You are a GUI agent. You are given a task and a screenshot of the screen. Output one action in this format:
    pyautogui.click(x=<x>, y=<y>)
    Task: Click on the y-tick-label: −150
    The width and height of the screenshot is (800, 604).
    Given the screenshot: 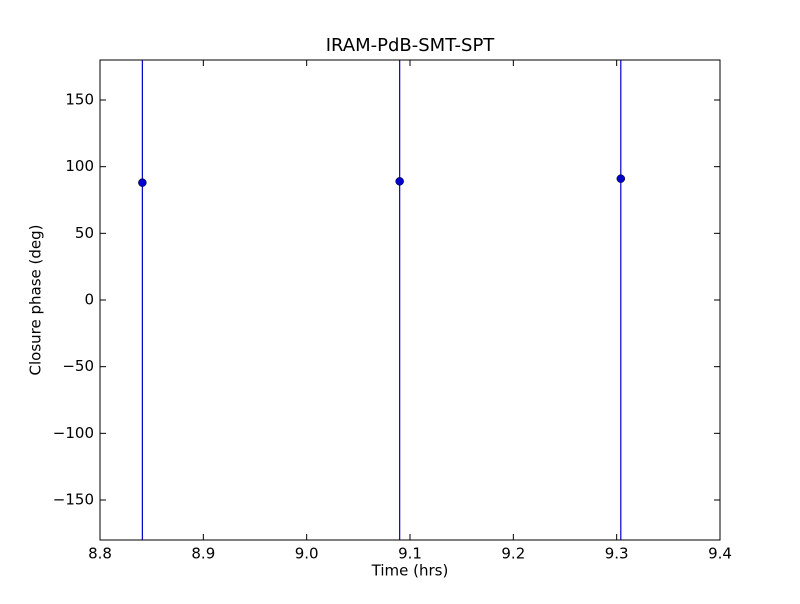 What is the action you would take?
    pyautogui.click(x=73, y=500)
    